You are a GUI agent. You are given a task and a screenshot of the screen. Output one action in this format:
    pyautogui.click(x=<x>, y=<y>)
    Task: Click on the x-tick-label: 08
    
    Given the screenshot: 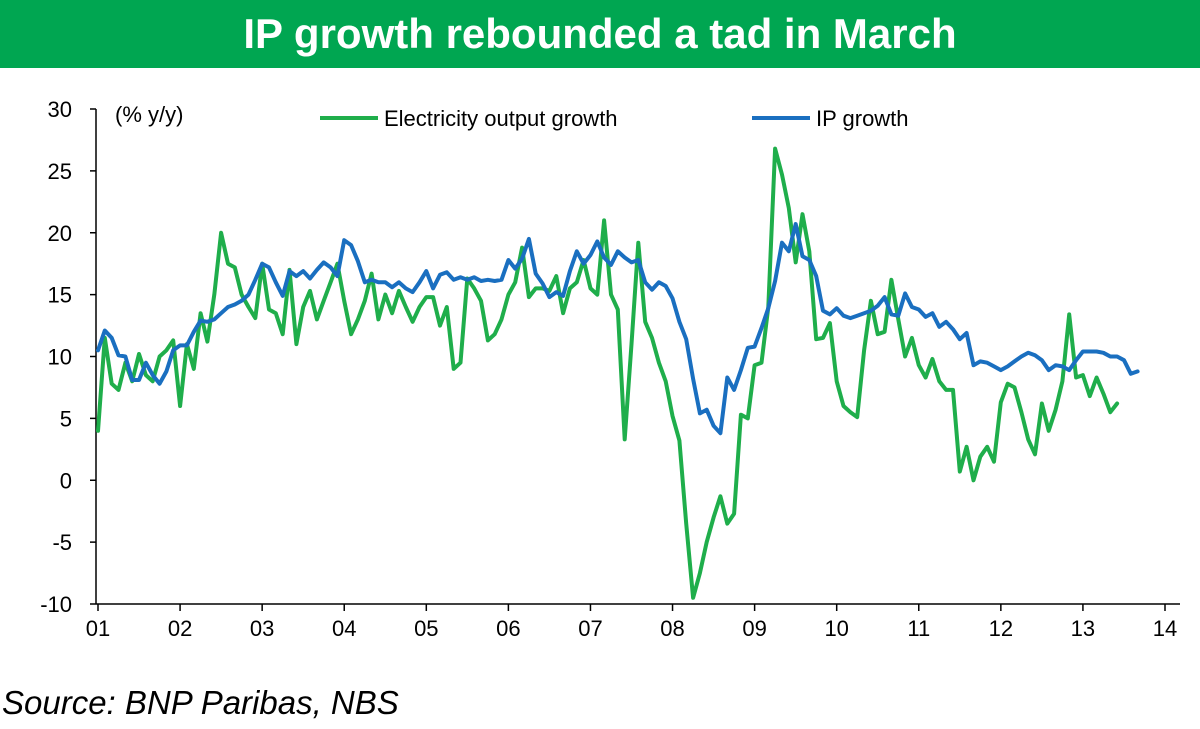 What is the action you would take?
    pyautogui.click(x=672, y=628)
    